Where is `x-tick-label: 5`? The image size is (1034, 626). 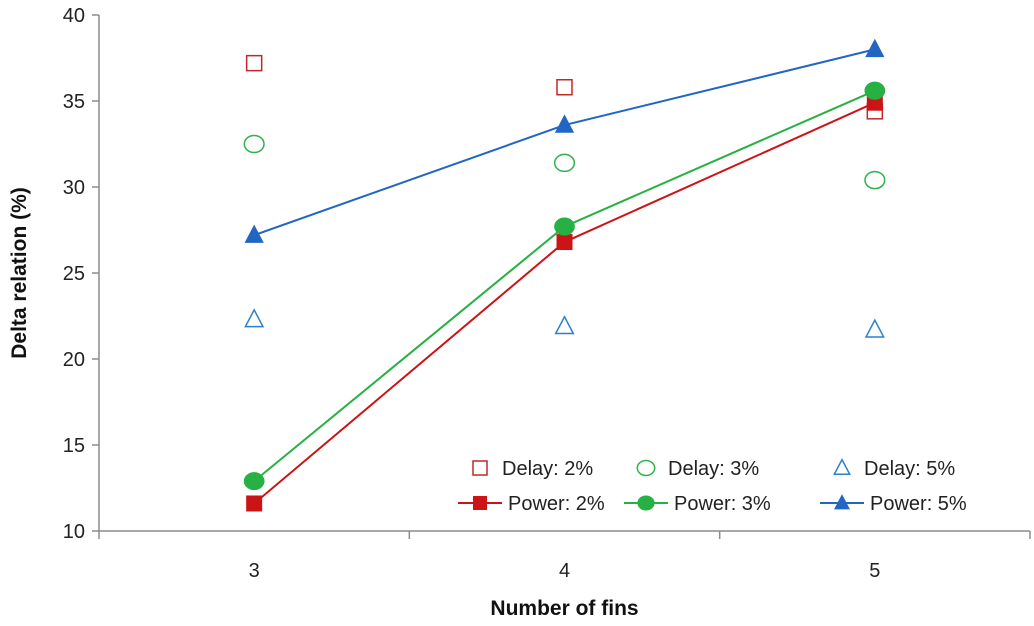
x-tick-label: 5 is located at coordinates (874, 571).